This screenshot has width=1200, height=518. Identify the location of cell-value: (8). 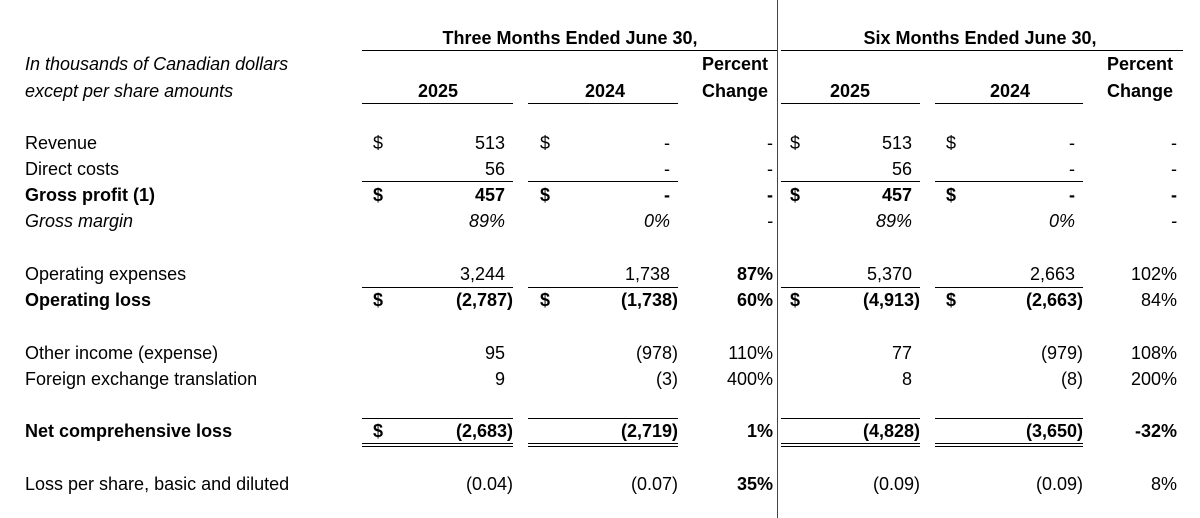
(1072, 379).